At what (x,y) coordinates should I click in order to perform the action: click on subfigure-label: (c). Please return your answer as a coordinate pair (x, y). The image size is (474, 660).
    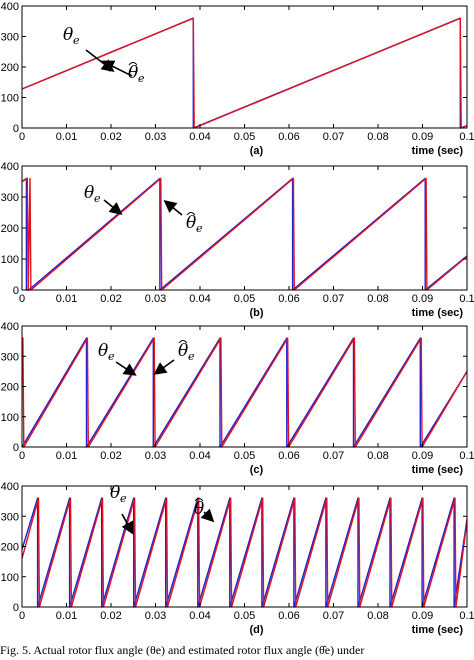
    Looking at the image, I should click on (257, 470).